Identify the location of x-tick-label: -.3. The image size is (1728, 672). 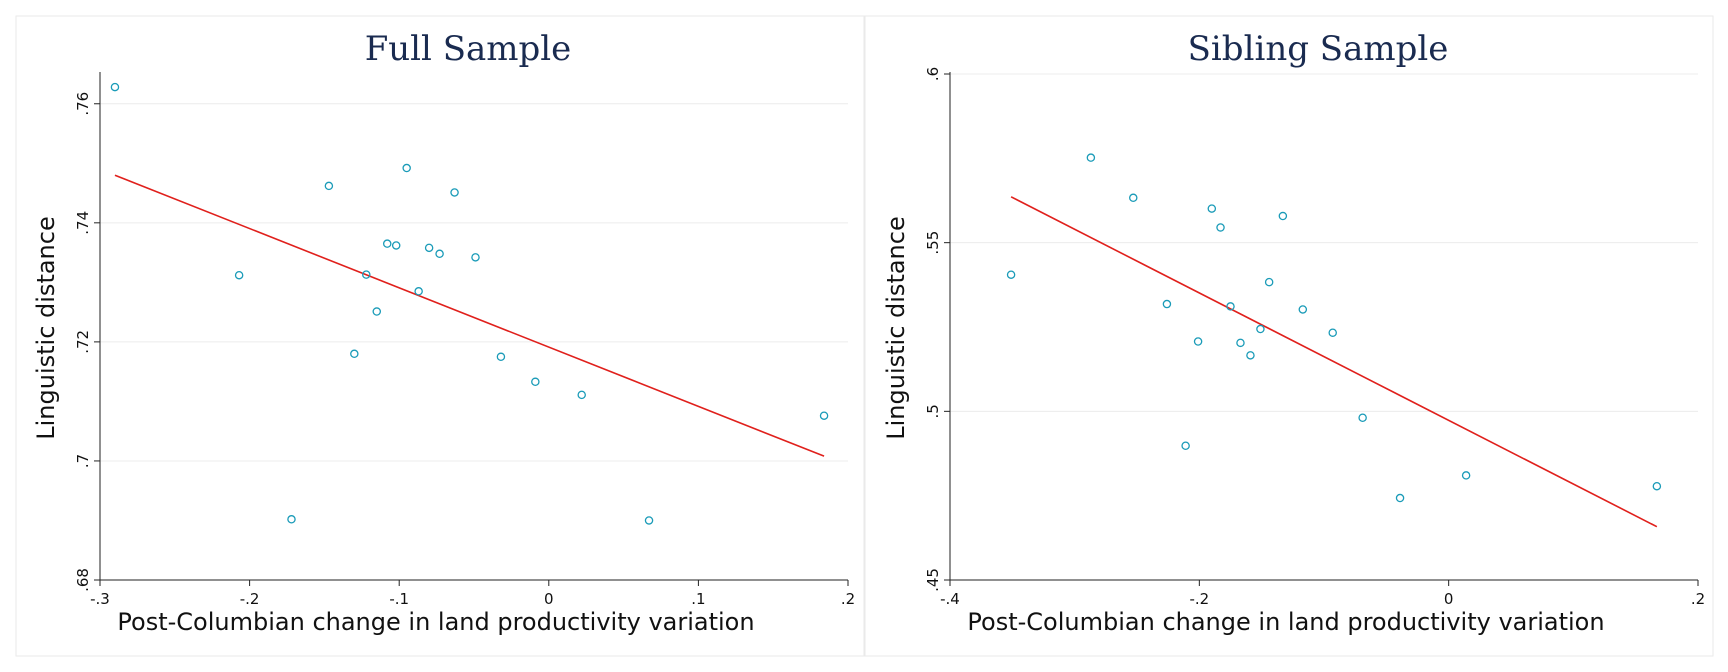
(100, 599).